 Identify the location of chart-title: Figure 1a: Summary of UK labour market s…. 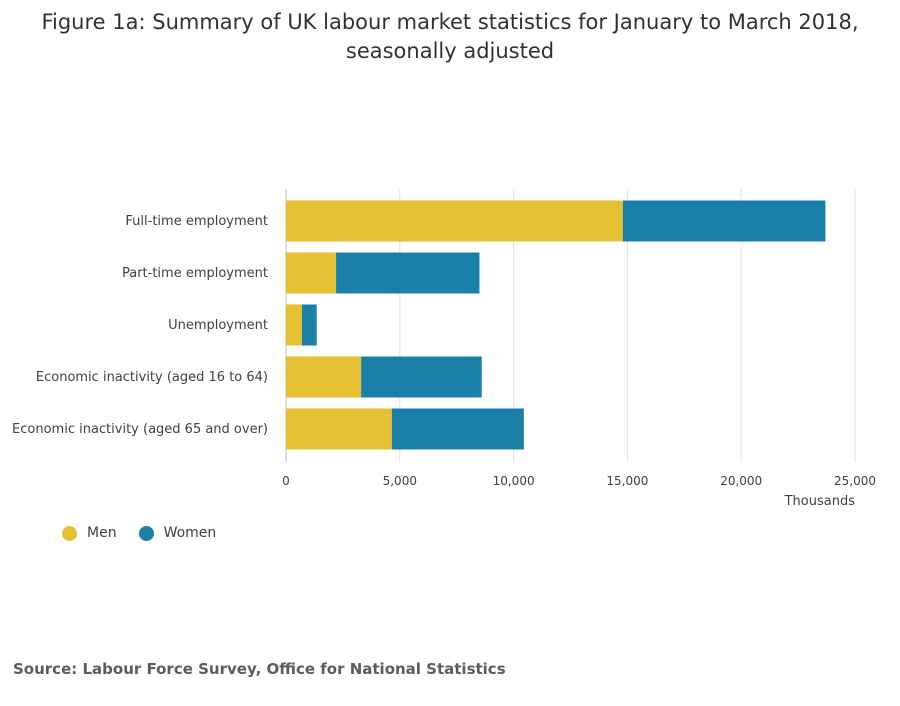
(450, 36).